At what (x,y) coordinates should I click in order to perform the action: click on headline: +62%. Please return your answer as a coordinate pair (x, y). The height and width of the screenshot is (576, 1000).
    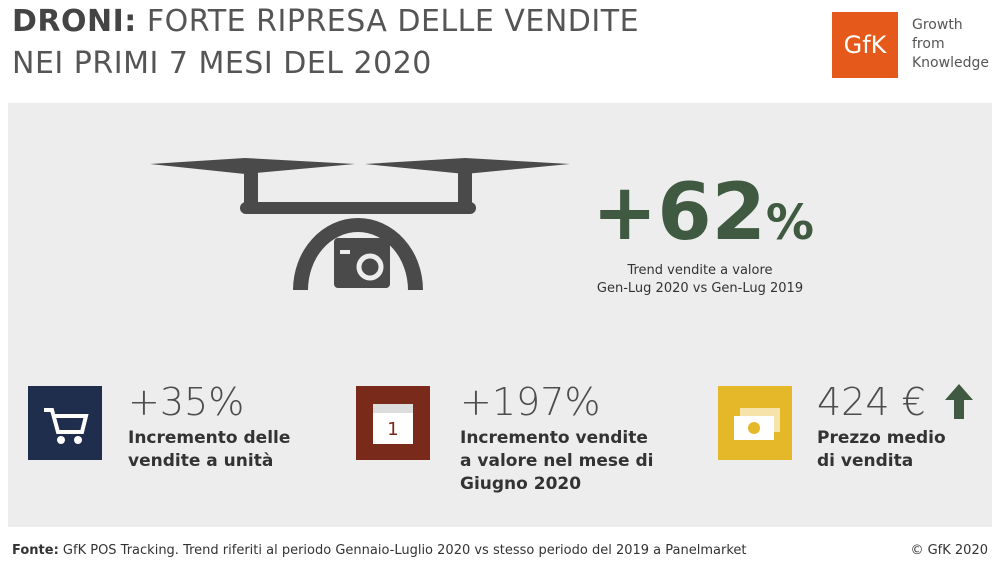
    Looking at the image, I should click on (703, 213).